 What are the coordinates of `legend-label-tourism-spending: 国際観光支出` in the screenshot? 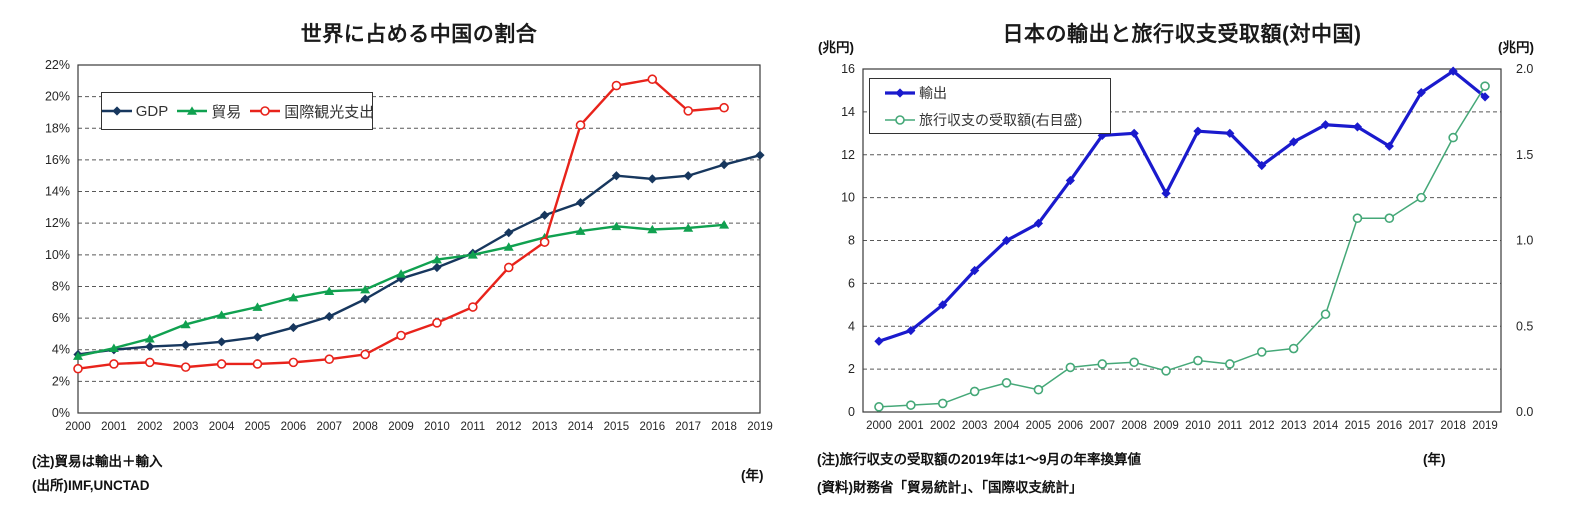 It's located at (329, 112).